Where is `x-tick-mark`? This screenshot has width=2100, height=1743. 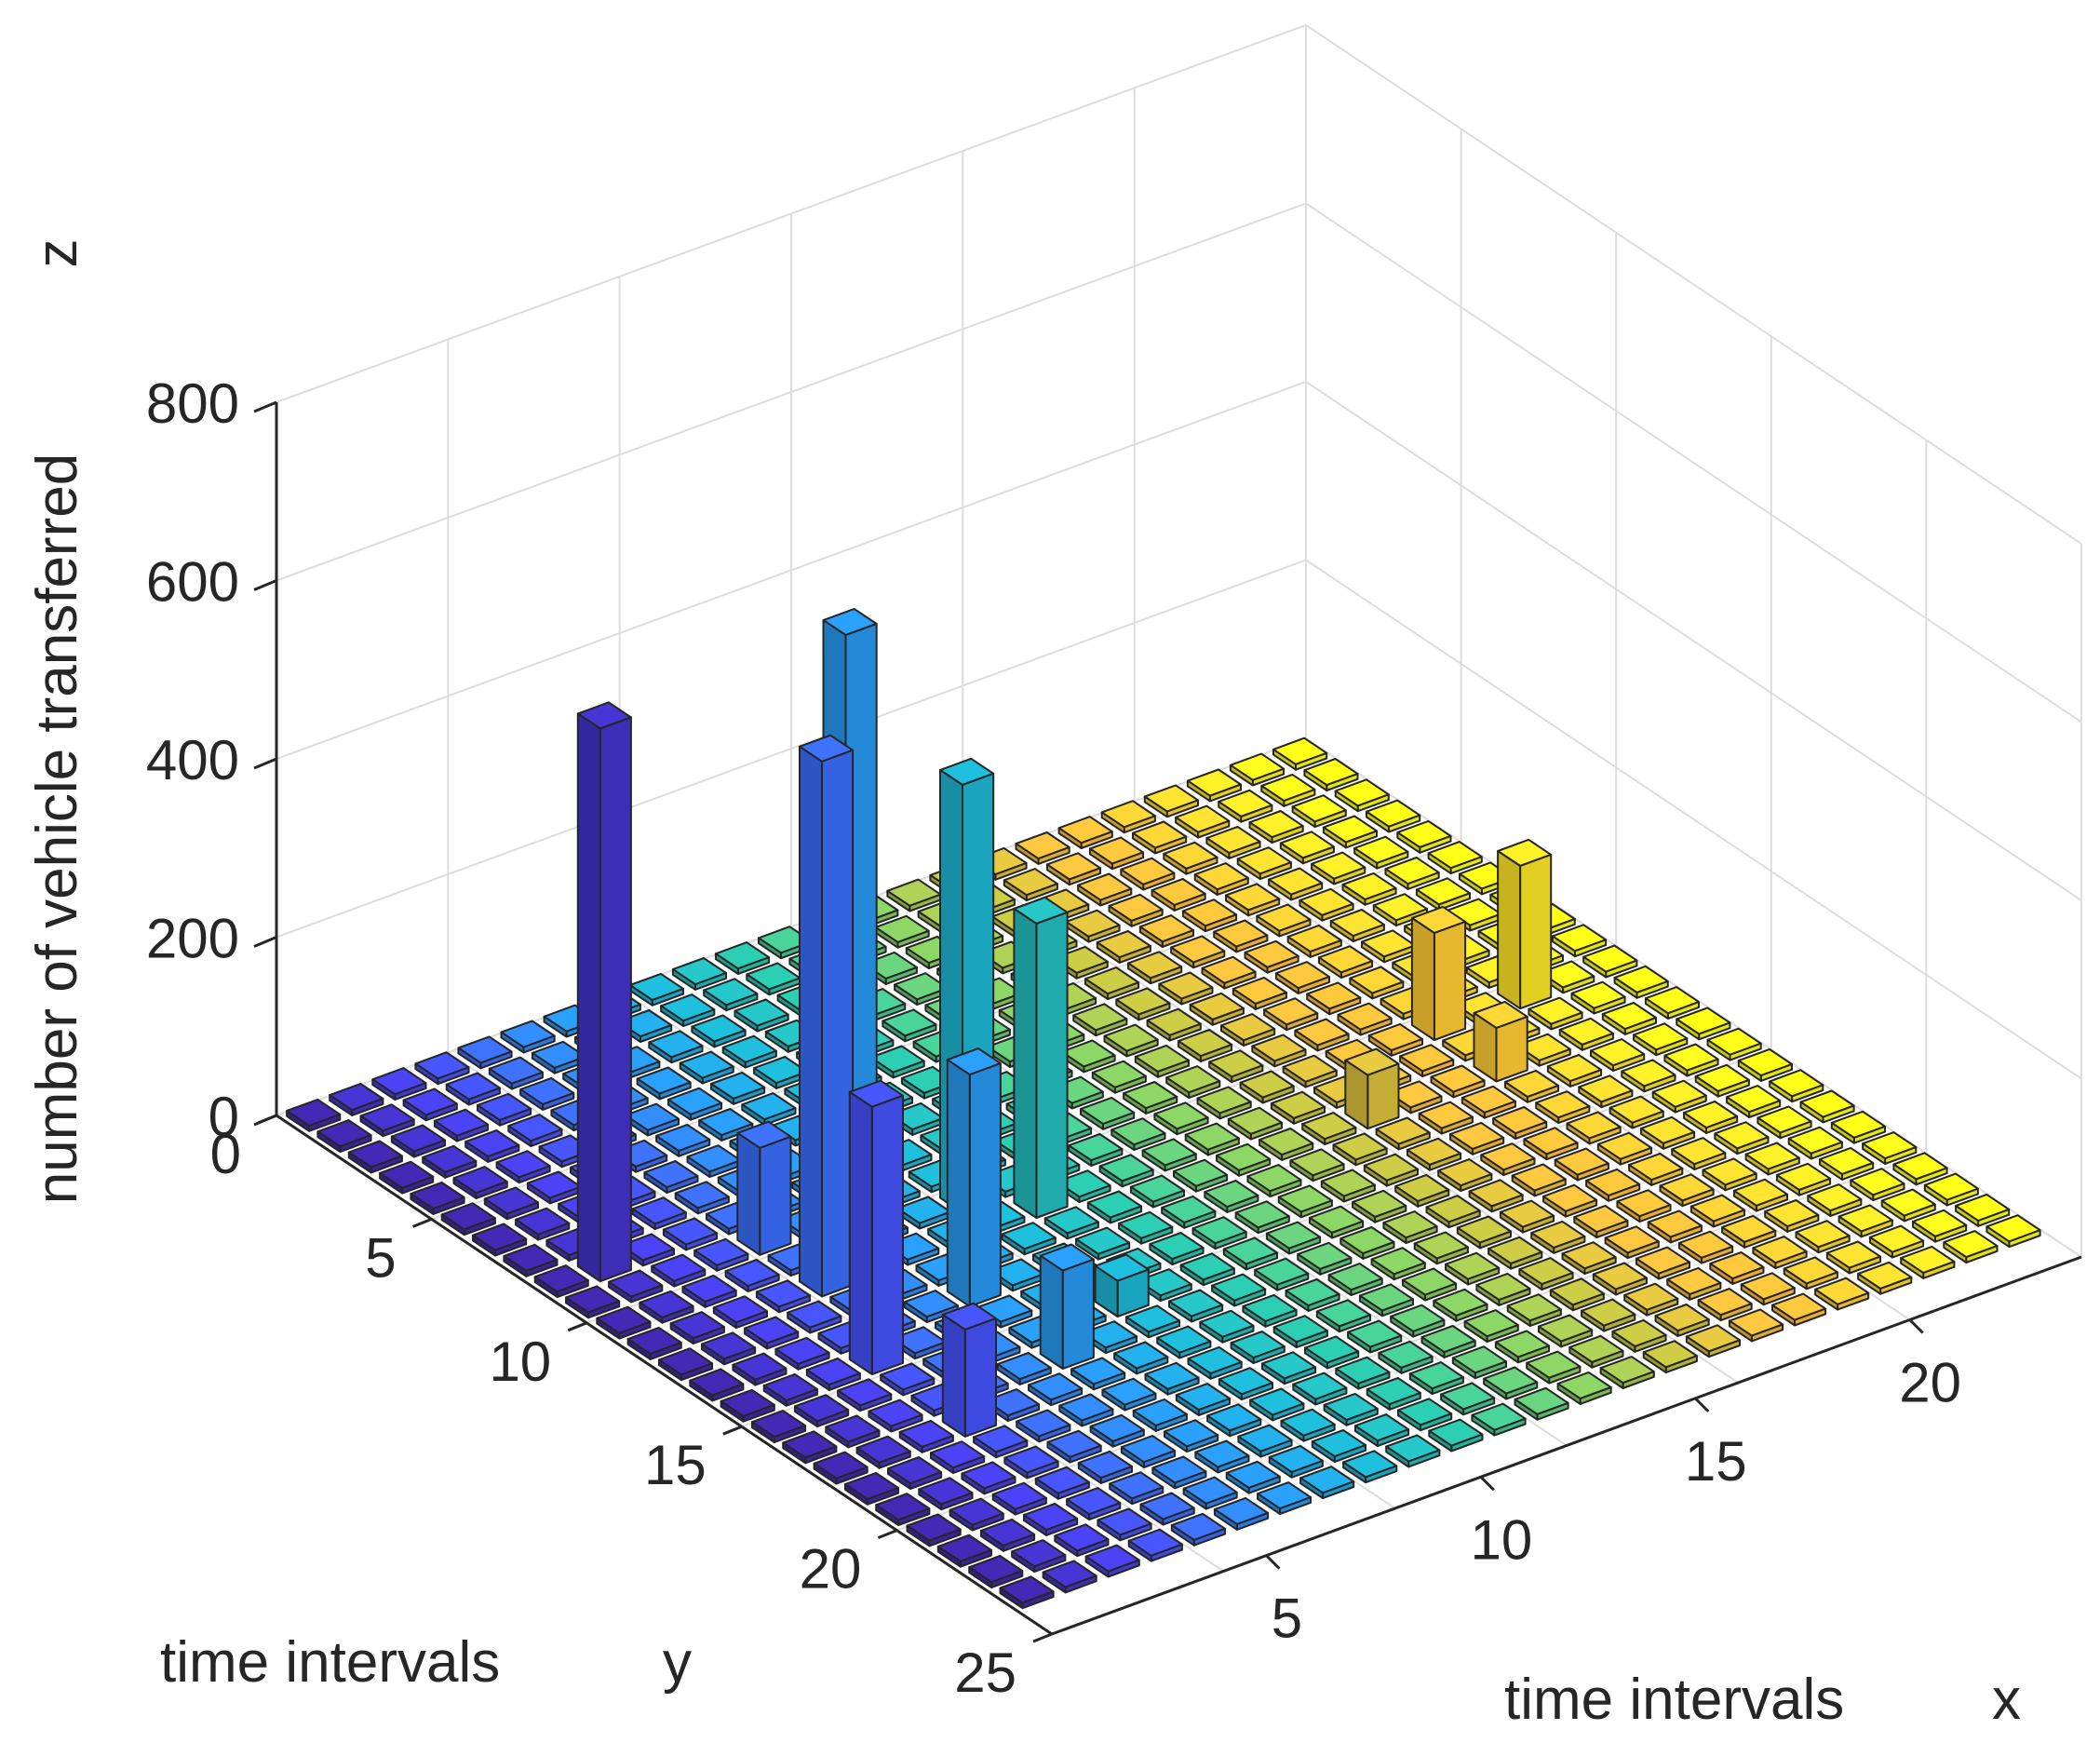 x-tick-mark is located at coordinates (1487, 1484).